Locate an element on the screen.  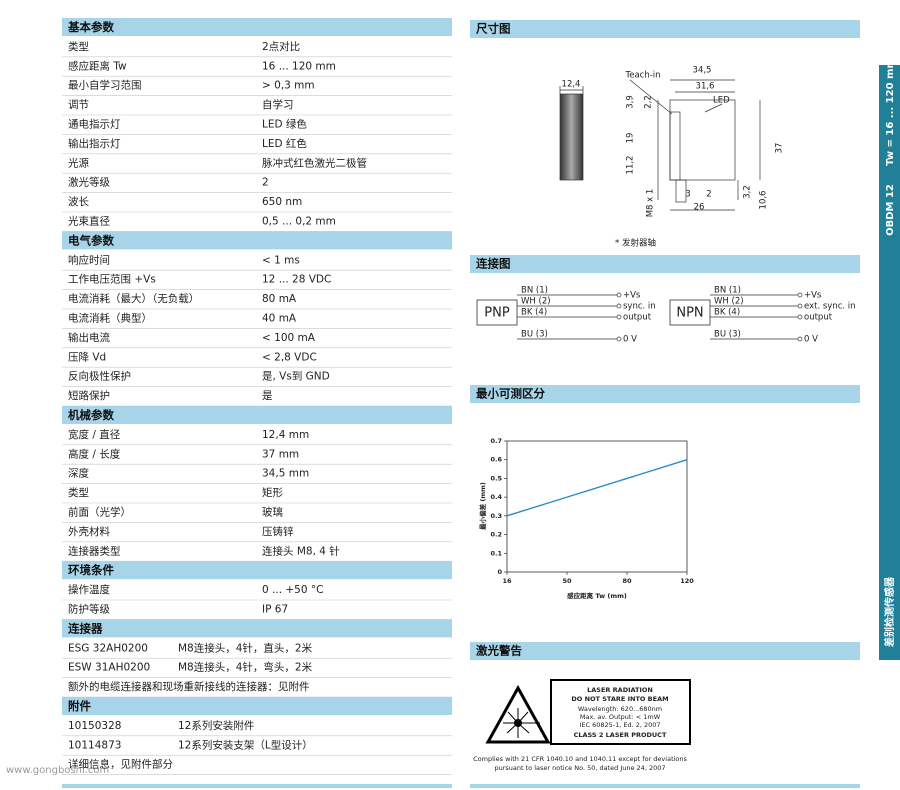
y-tick-label: 0.3 is located at coordinates (496, 516).